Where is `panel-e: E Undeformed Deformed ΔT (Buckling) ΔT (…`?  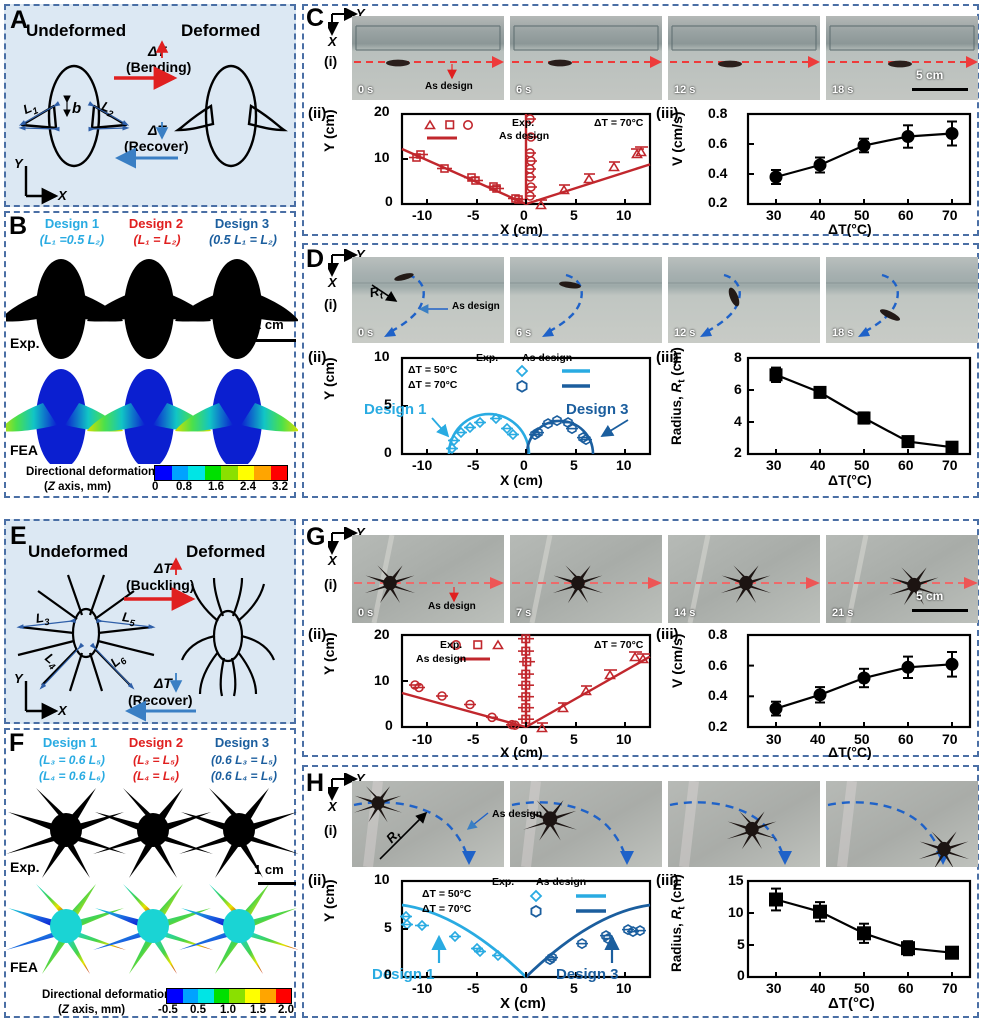 panel-e: E Undeformed Deformed ΔT (Buckling) ΔT (… is located at coordinates (150, 621).